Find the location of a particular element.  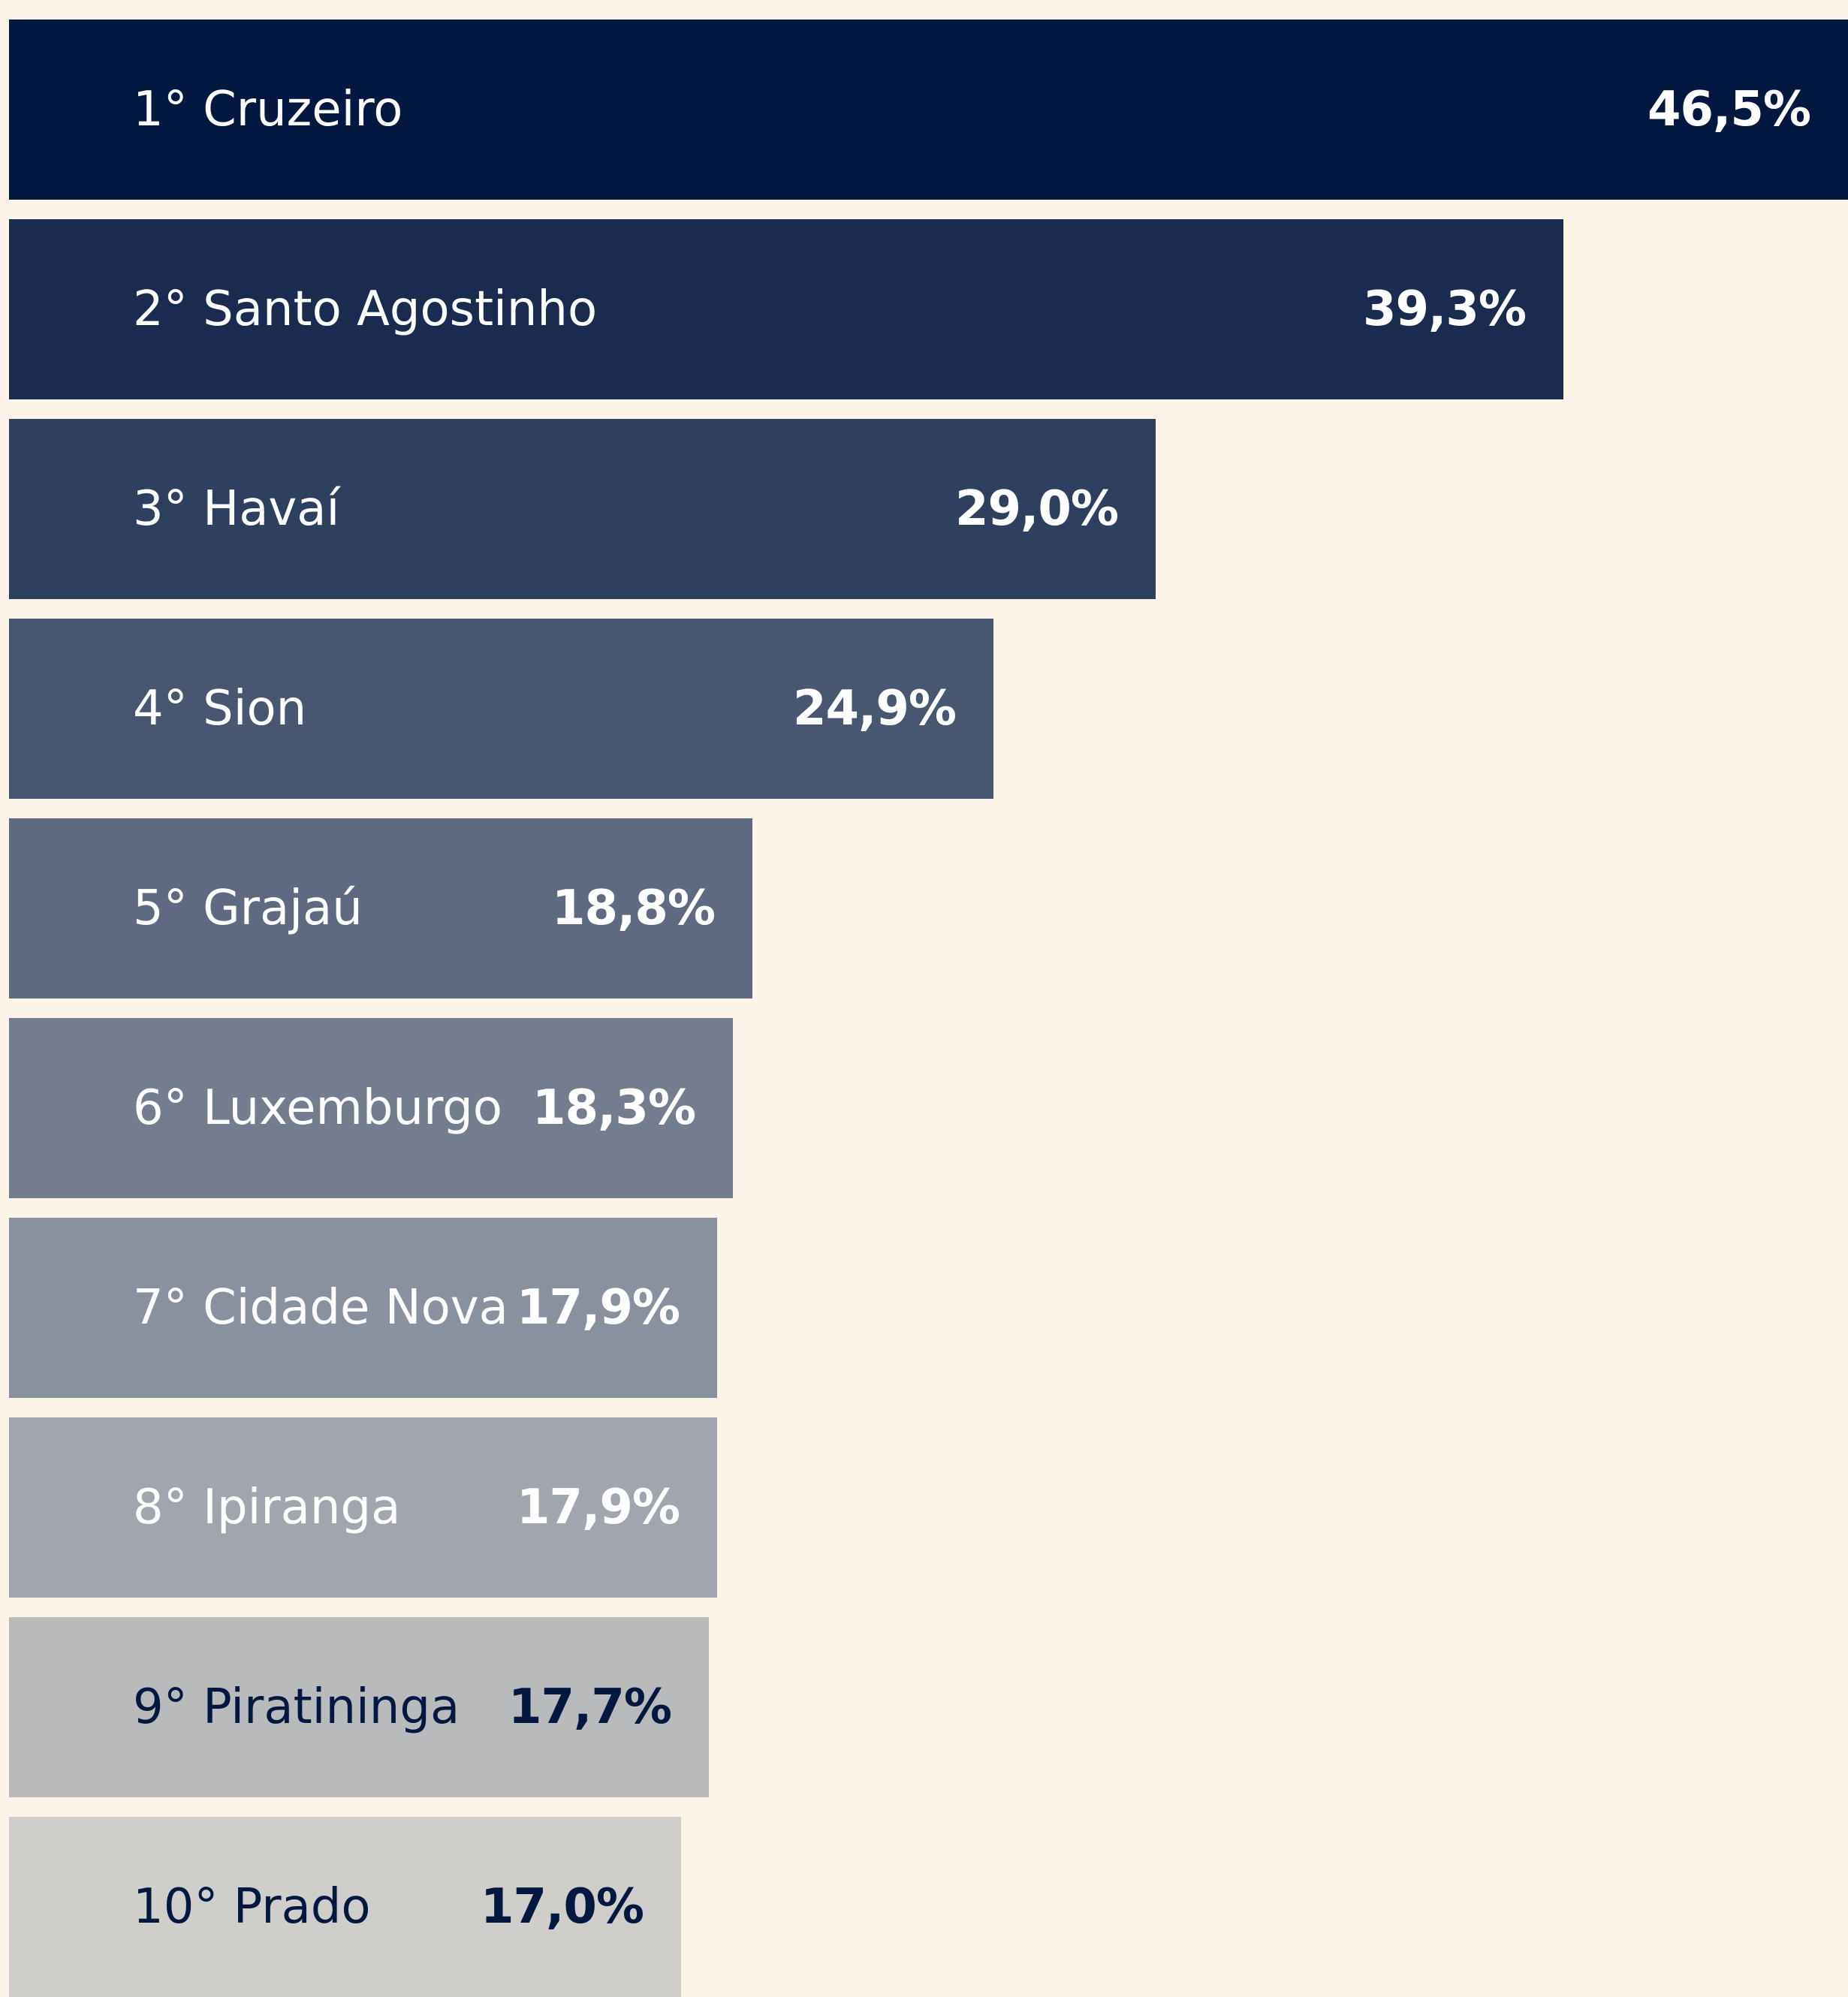

bar-2: 2° Santo Agostinho 39,3% is located at coordinates (786, 309).